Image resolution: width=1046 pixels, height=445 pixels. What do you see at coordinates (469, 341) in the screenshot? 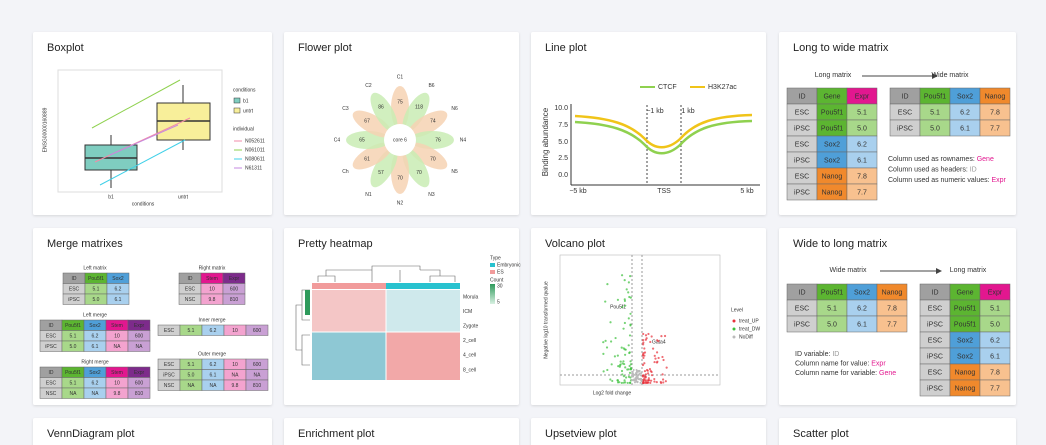
I see `row-label: 2_cell` at bounding box center [469, 341].